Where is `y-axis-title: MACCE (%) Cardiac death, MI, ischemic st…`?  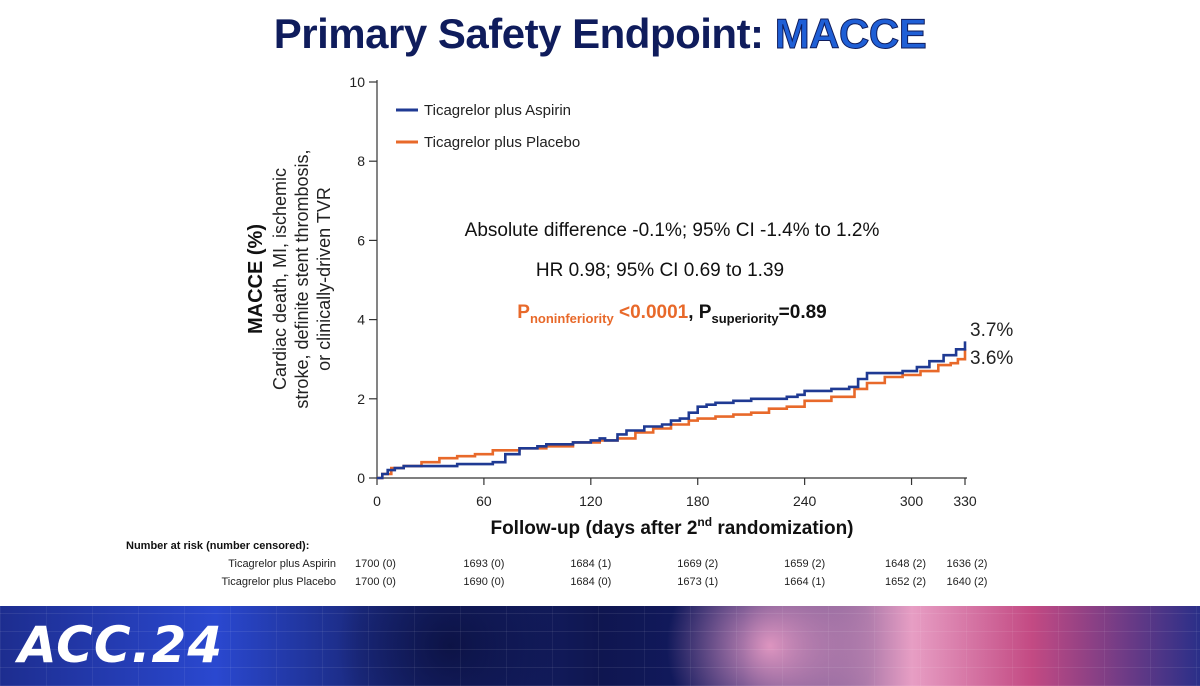 y-axis-title: MACCE (%) Cardiac death, MI, ischemic st… is located at coordinates (289, 278).